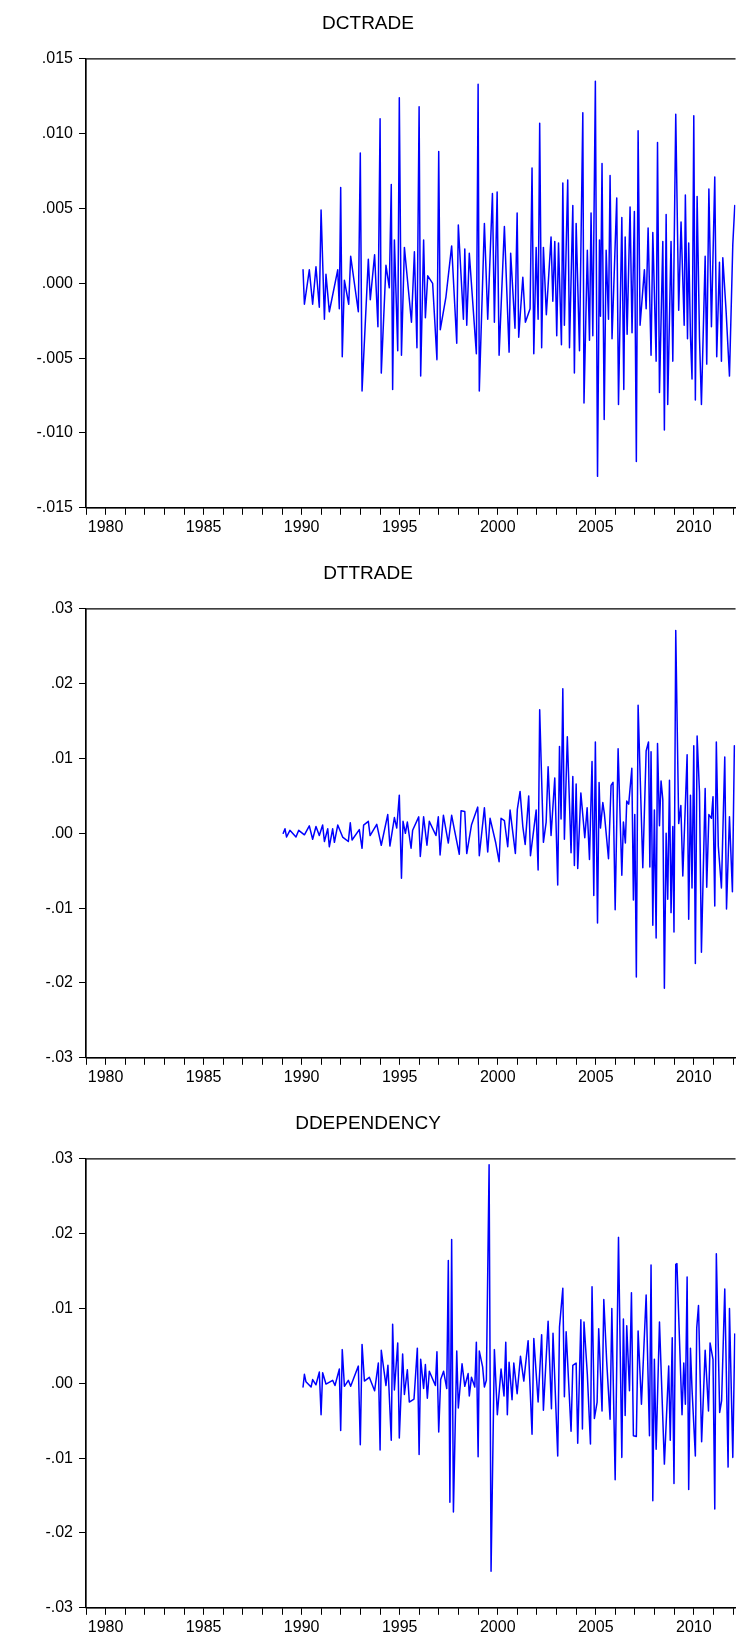 The width and height of the screenshot is (736, 1650). Describe the element at coordinates (57, 133) in the screenshot. I see `y-tick-label: .010` at that location.